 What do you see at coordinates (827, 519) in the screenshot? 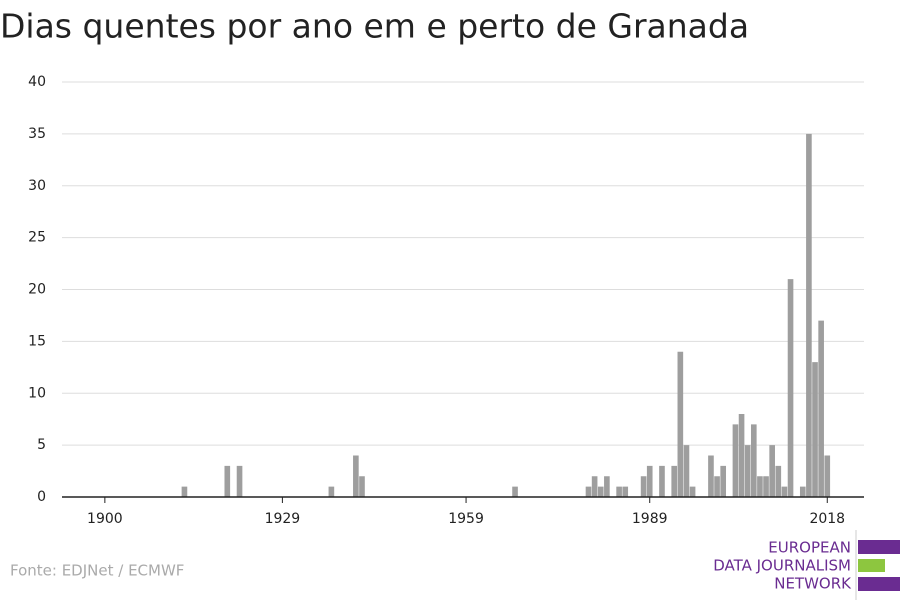
I see `x-tick-label: 2018` at bounding box center [827, 519].